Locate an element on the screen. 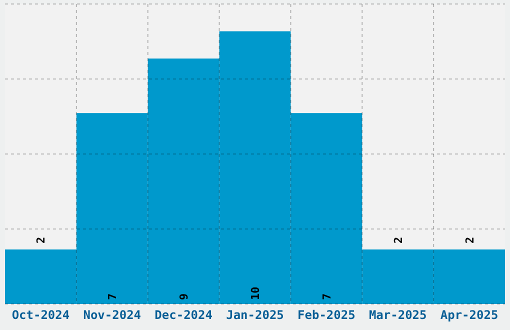  x-tick-label: Jan-2025 is located at coordinates (255, 315).